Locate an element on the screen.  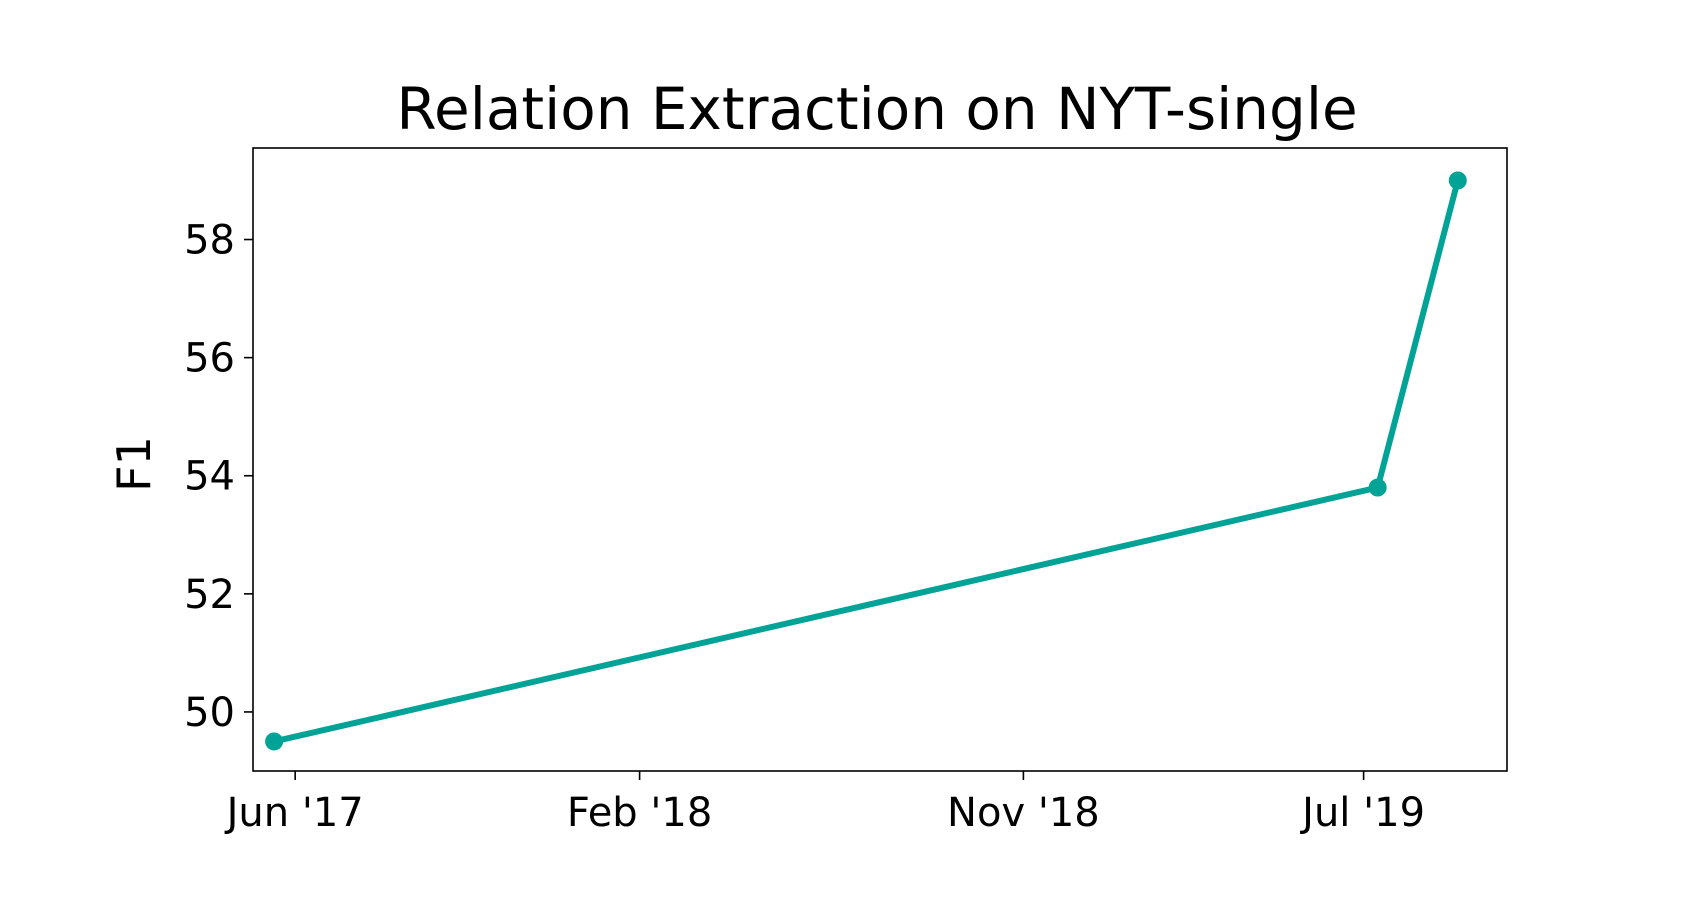
y-tick-label: 50 is located at coordinates (209, 713).